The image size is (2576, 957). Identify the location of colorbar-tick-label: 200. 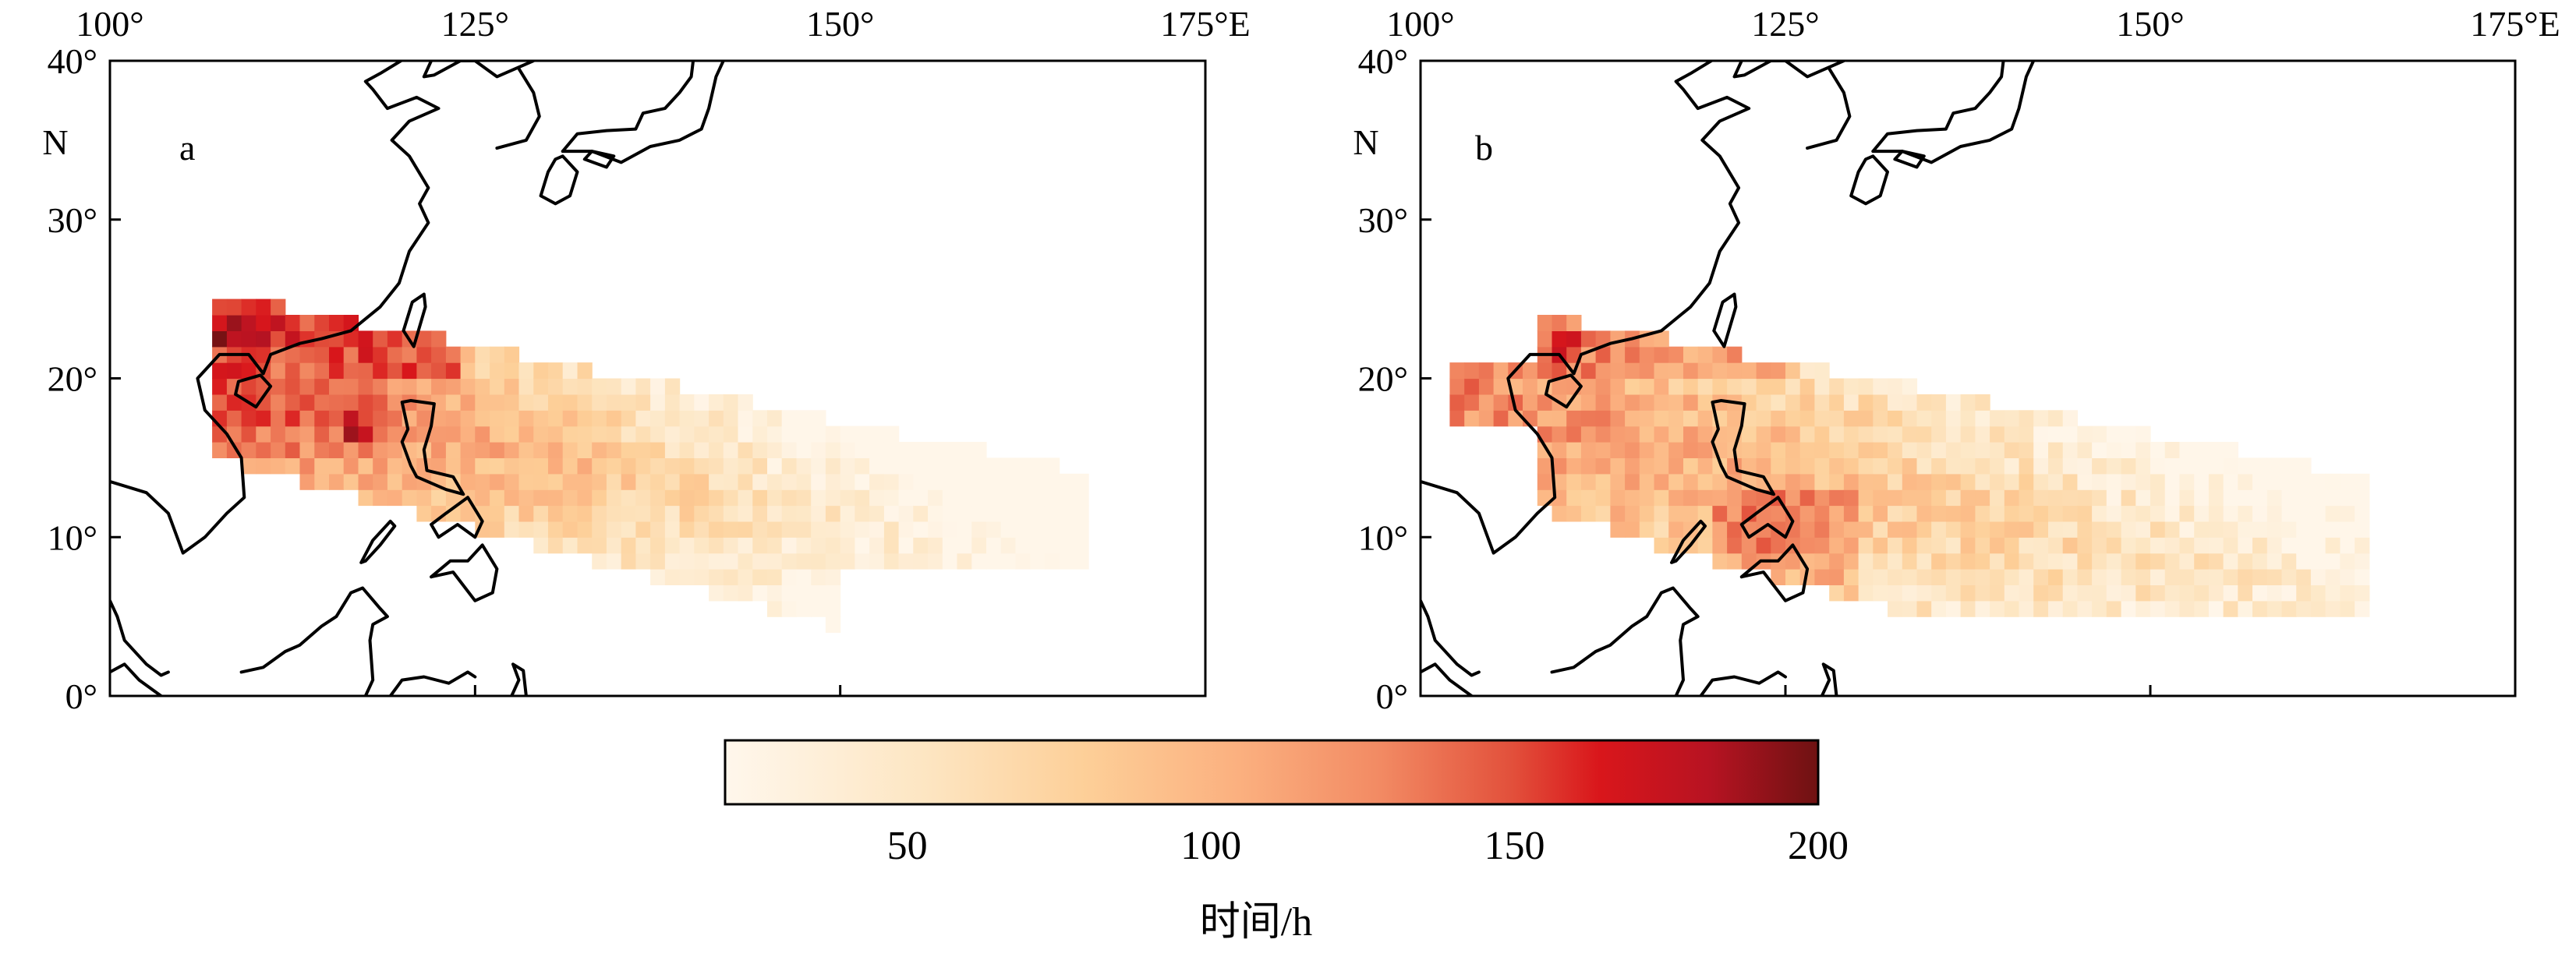
(1818, 846).